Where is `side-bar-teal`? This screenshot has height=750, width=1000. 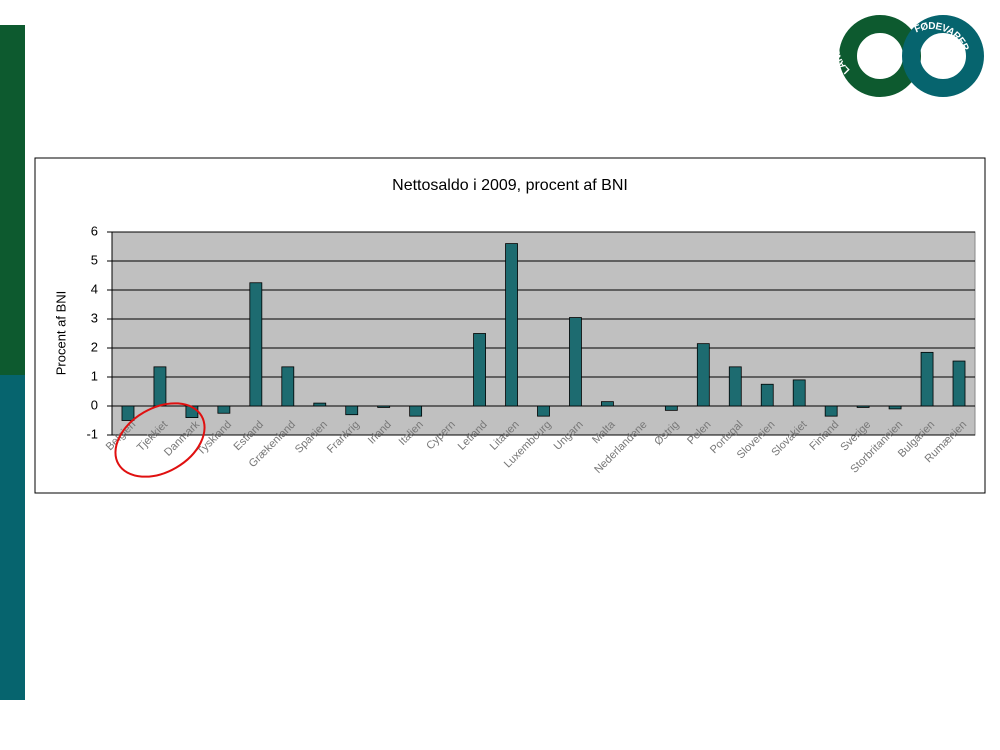
side-bar-teal is located at coordinates (12, 537).